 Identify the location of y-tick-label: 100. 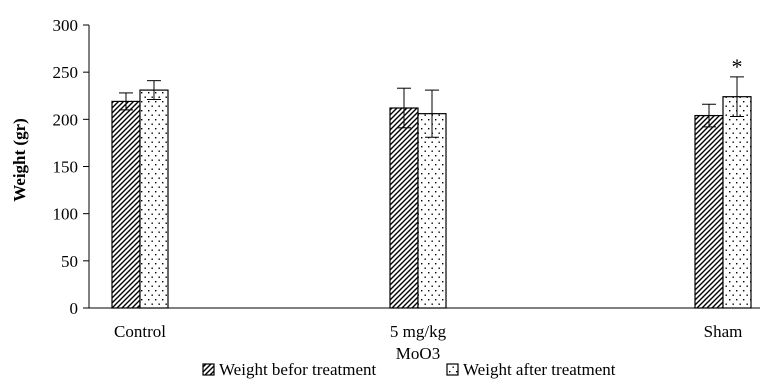
(66, 214).